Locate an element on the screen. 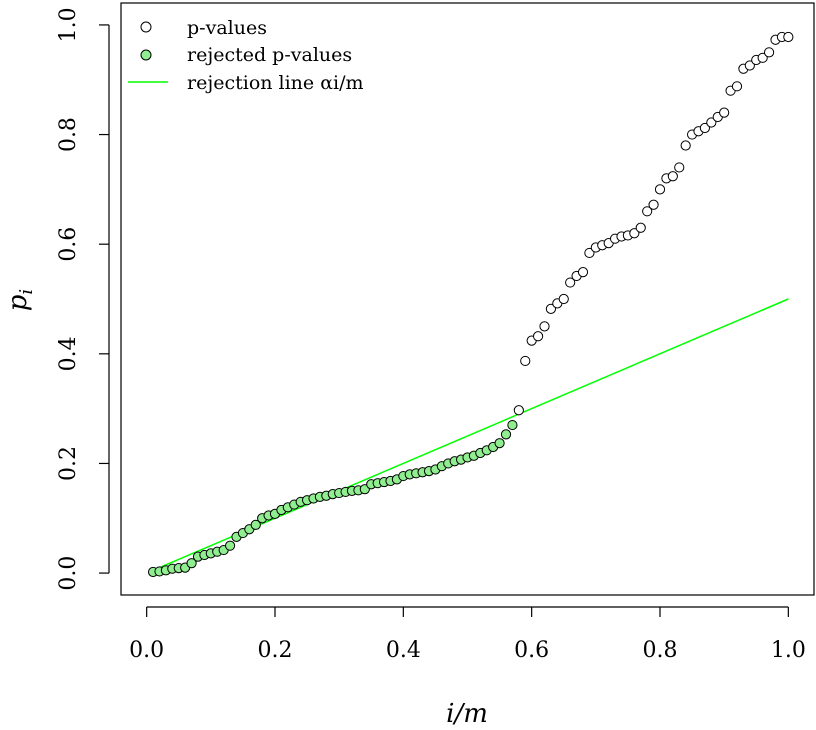 This screenshot has height=730, width=816. legend-label-rejected-p-values: rejected p-values is located at coordinates (269, 55).